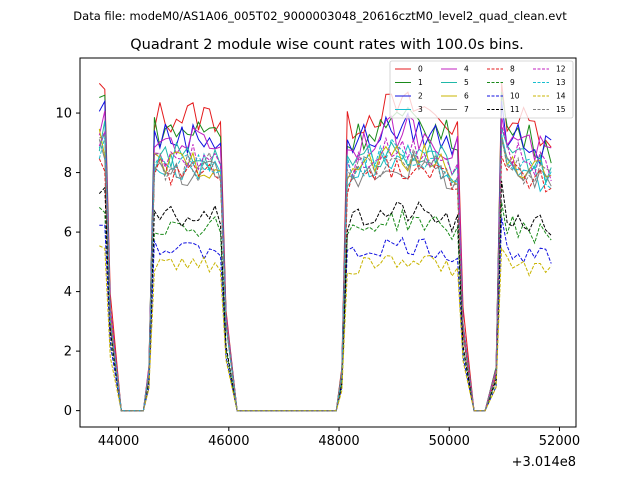  Describe the element at coordinates (63, 114) in the screenshot. I see `y-tick-label: 10` at that location.